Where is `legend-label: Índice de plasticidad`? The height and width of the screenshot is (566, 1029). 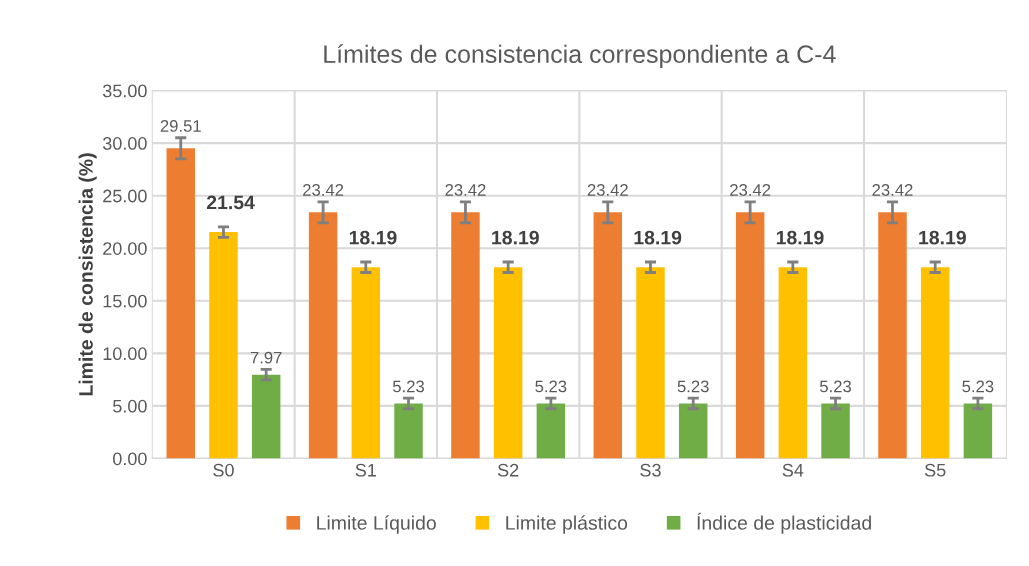
legend-label: Índice de plasticidad is located at coordinates (784, 523).